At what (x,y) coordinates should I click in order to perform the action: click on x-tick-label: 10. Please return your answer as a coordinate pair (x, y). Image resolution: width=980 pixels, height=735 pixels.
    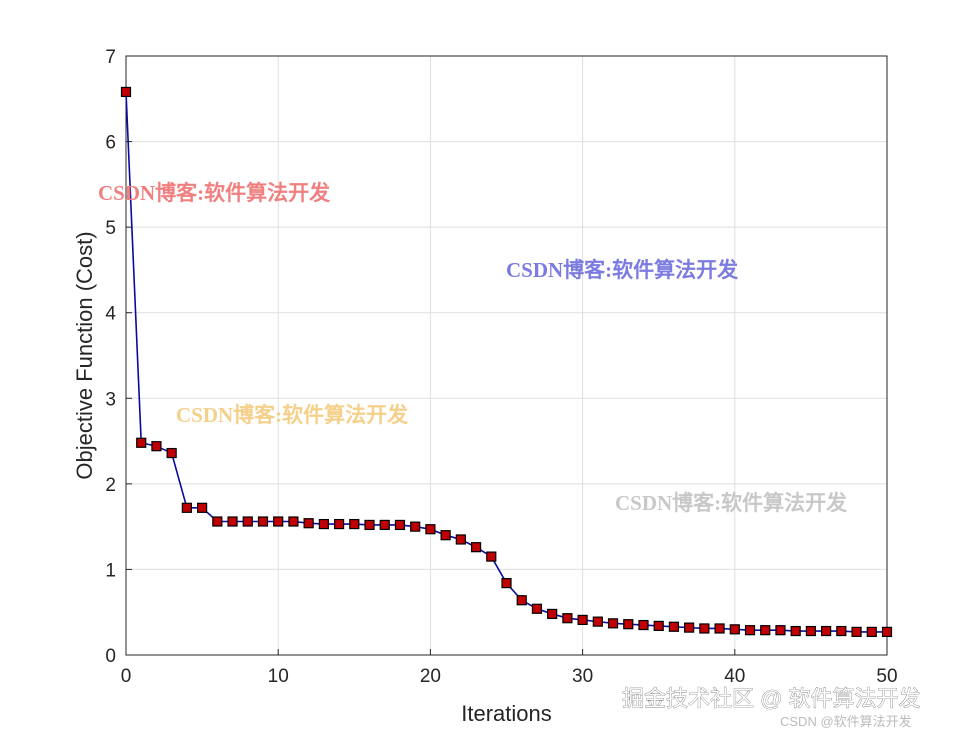
    Looking at the image, I should click on (278, 676).